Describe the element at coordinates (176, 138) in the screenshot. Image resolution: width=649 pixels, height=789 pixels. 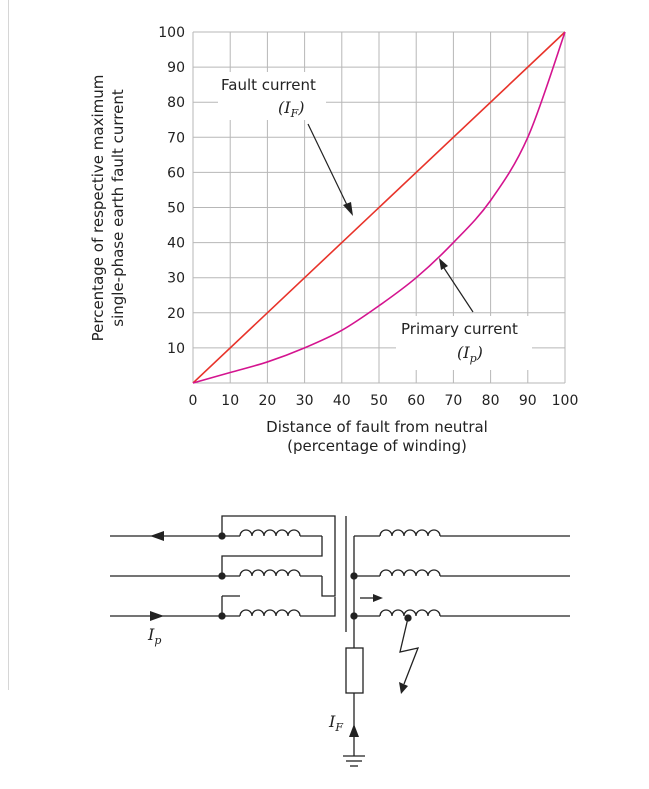
I see `y-tick-label: 70` at that location.